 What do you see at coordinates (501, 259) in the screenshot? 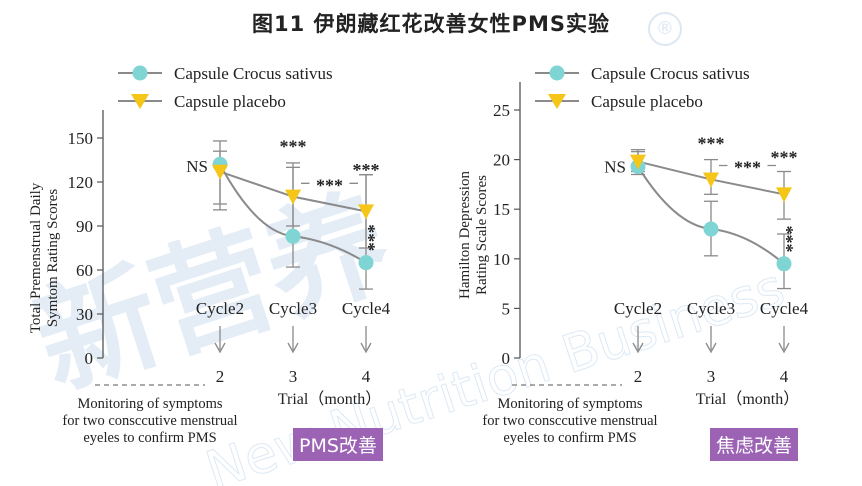
I see `y-tick-label: 10` at bounding box center [501, 259].